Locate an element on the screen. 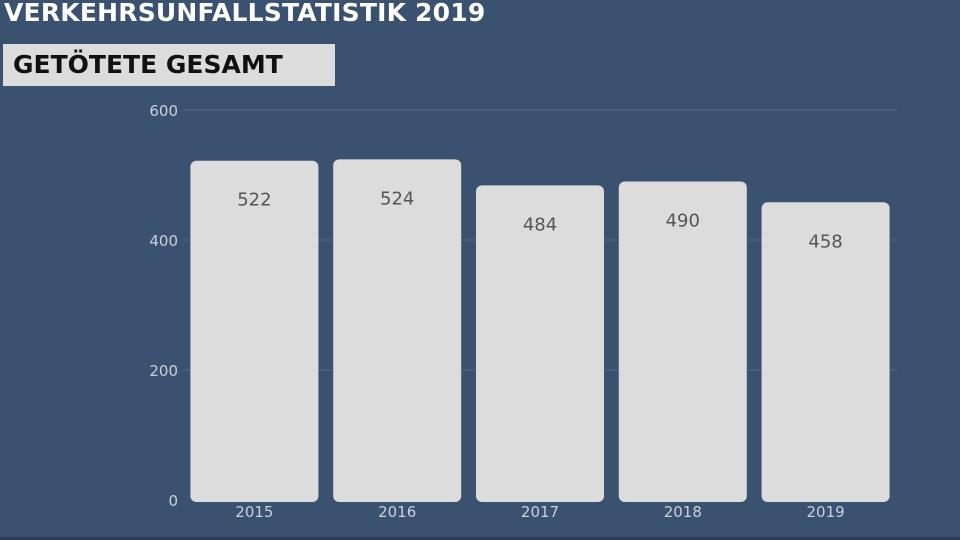 This screenshot has width=960, height=540. y-tick-label: 200 is located at coordinates (163, 371).